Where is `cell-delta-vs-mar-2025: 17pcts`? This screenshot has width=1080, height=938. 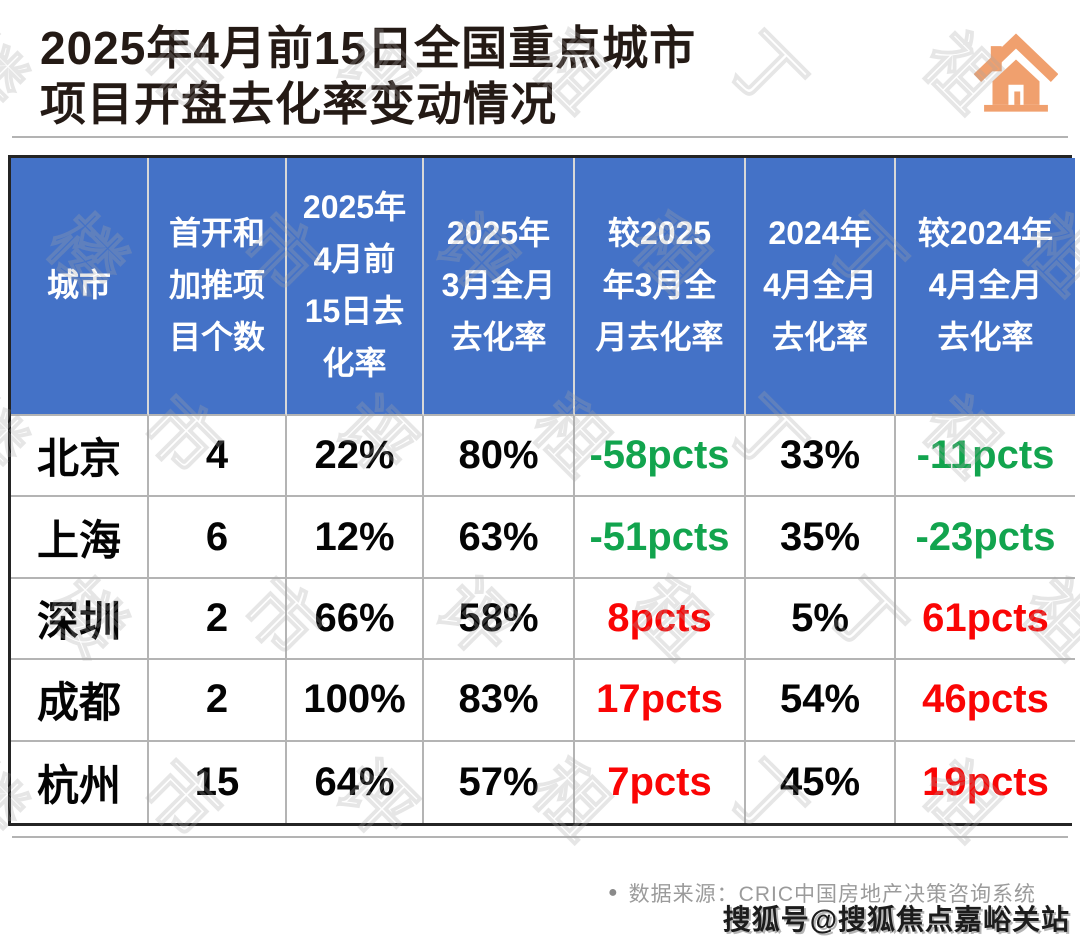
cell-delta-vs-mar-2025: 17pcts is located at coordinates (660, 701).